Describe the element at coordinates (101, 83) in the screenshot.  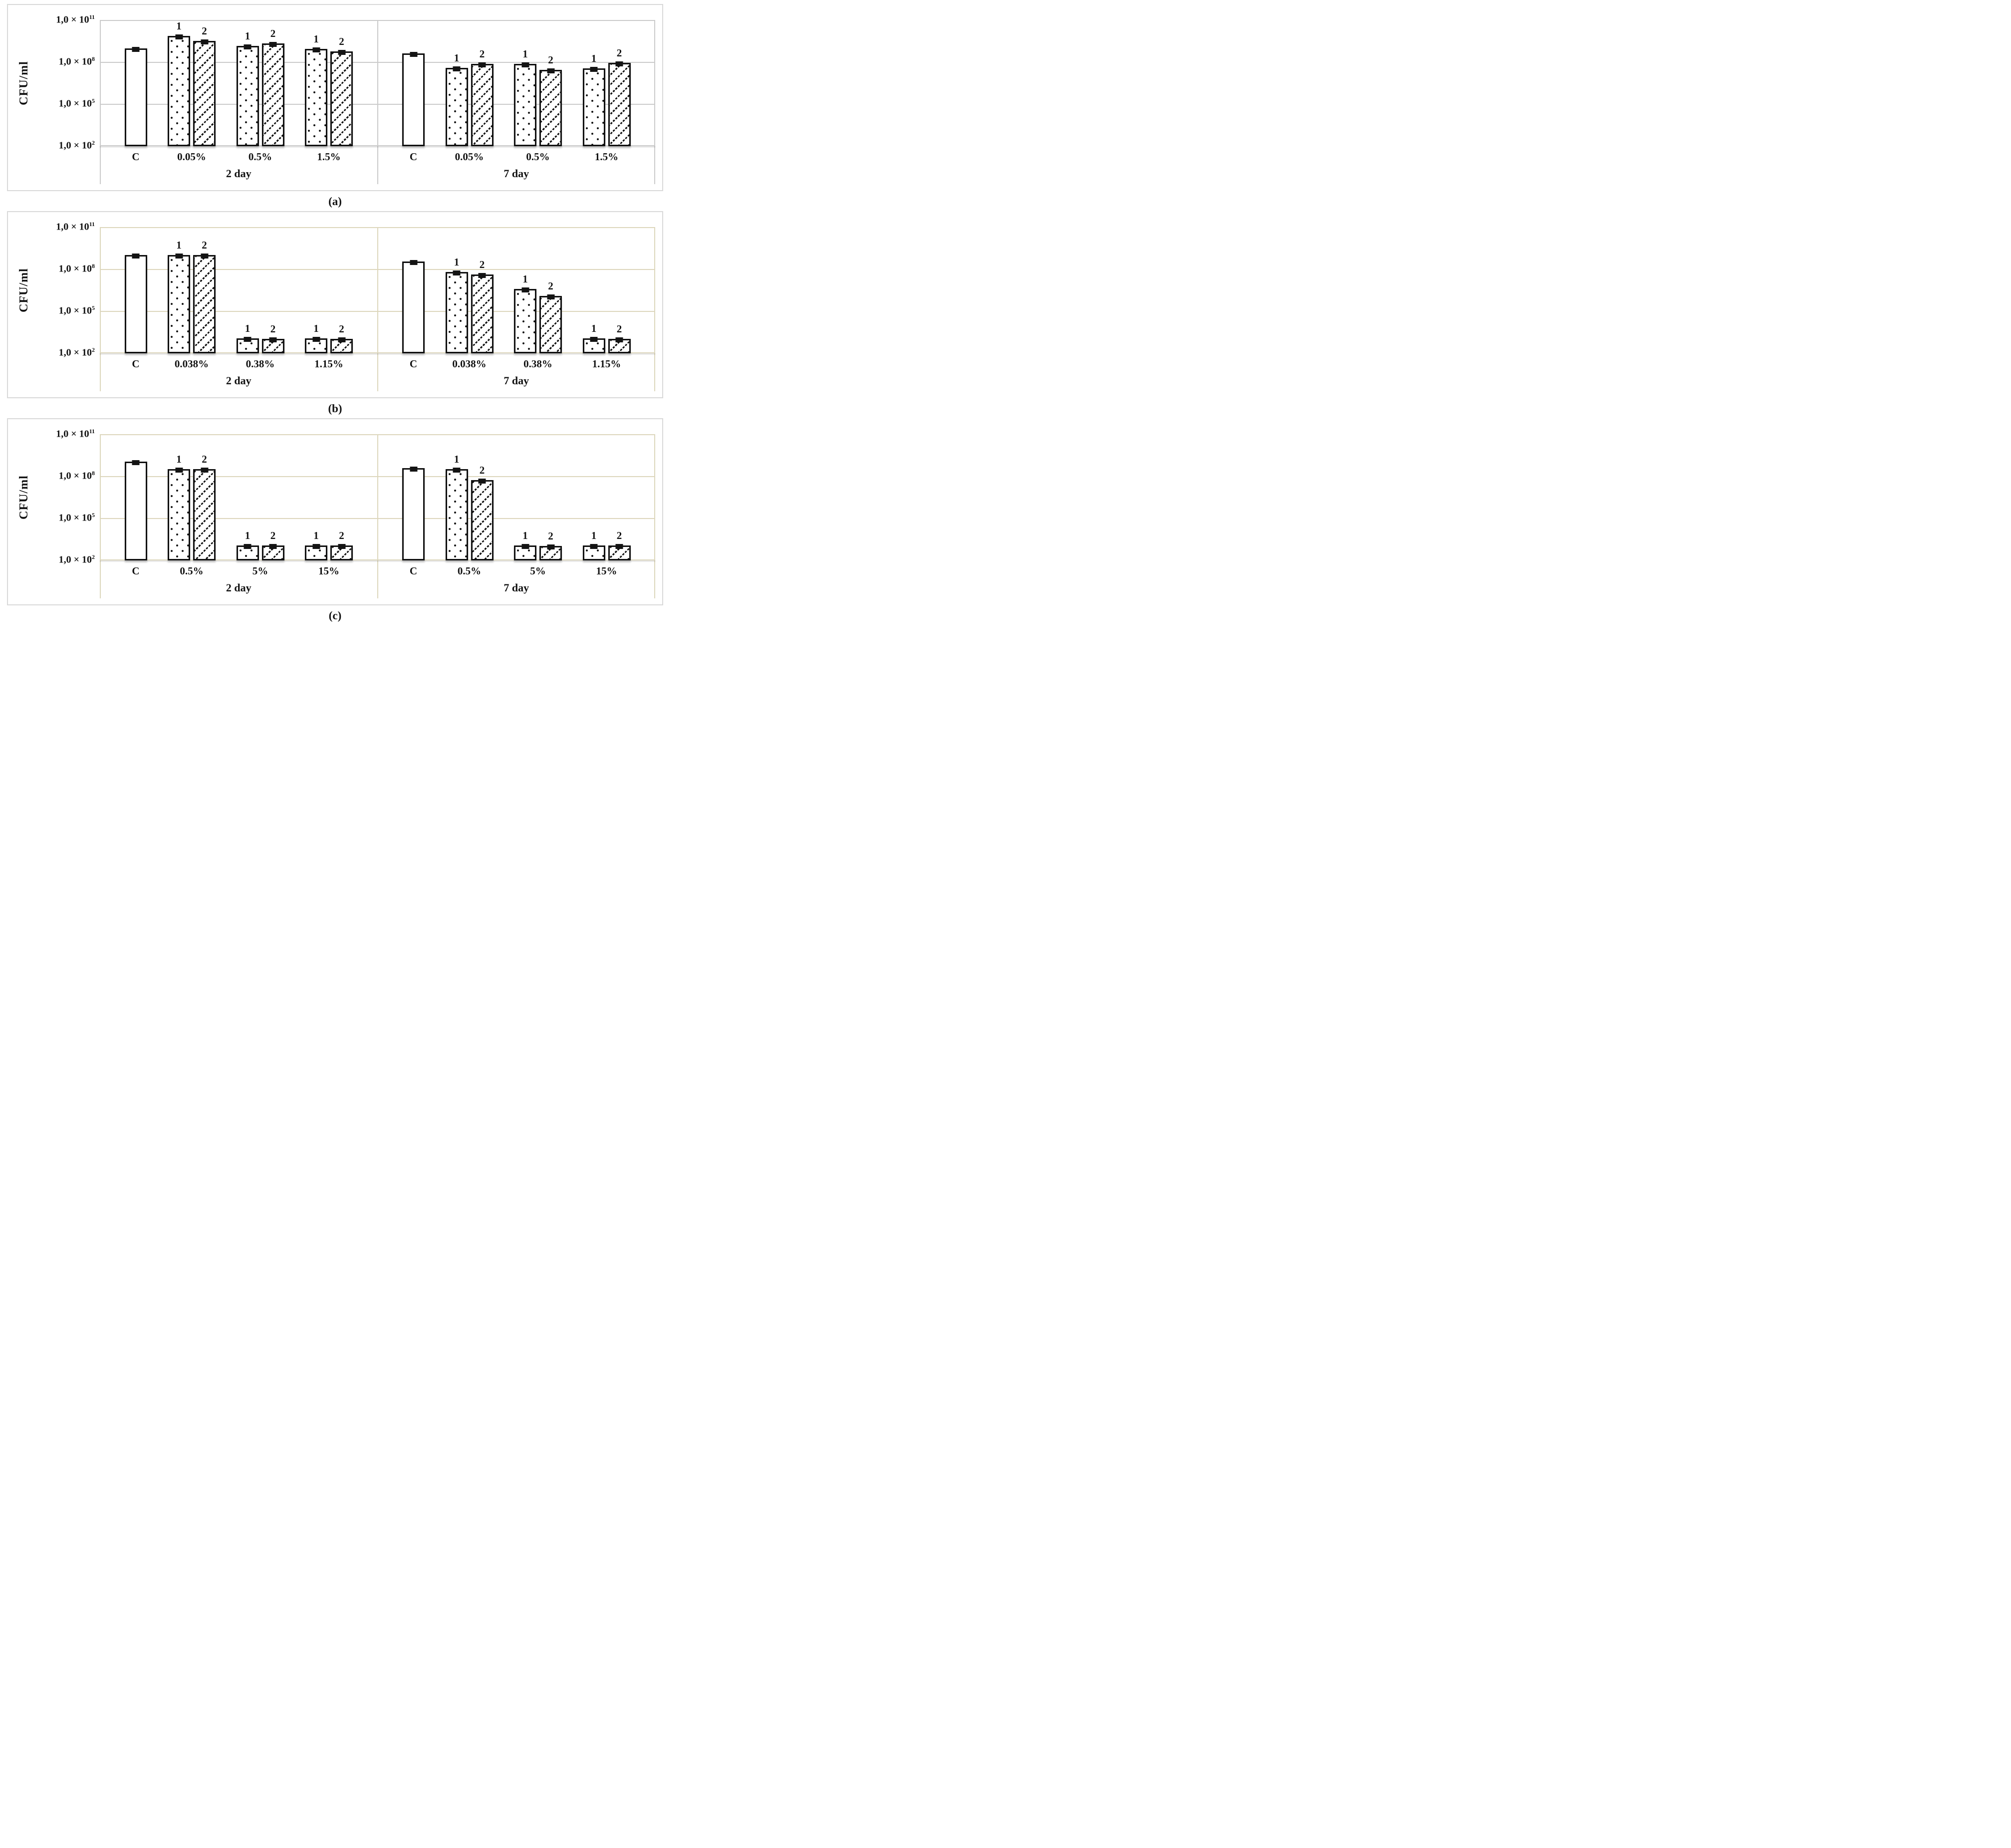
I see `y-axis-line` at that location.